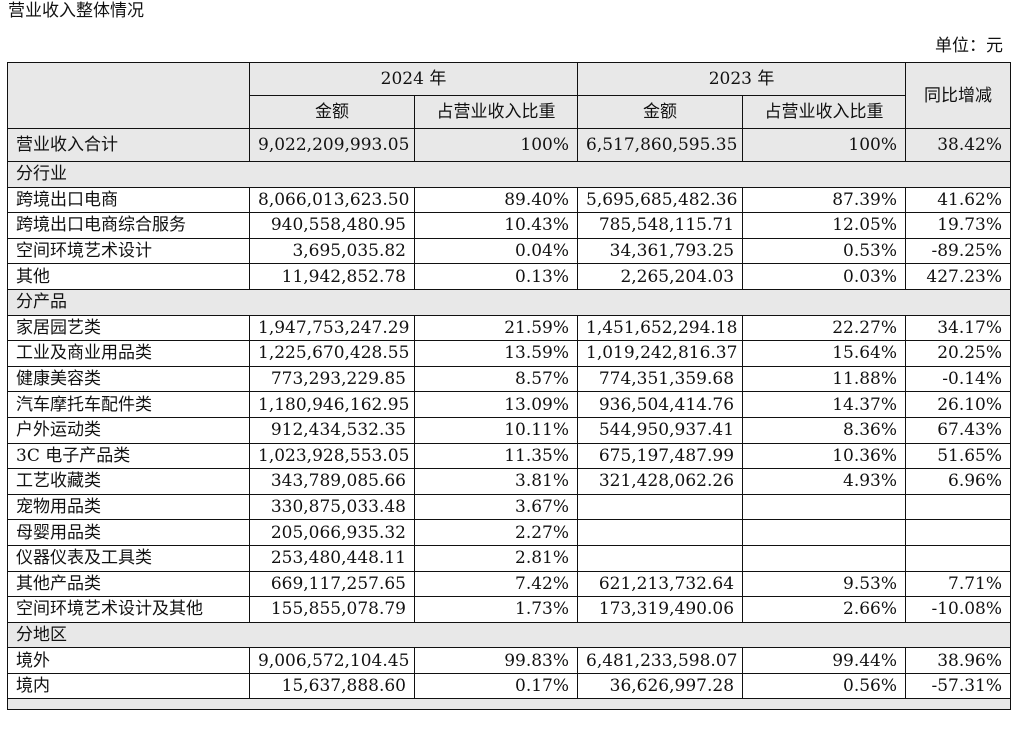 The height and width of the screenshot is (731, 1015). I want to click on yoy-change: -89.25%, so click(958, 251).